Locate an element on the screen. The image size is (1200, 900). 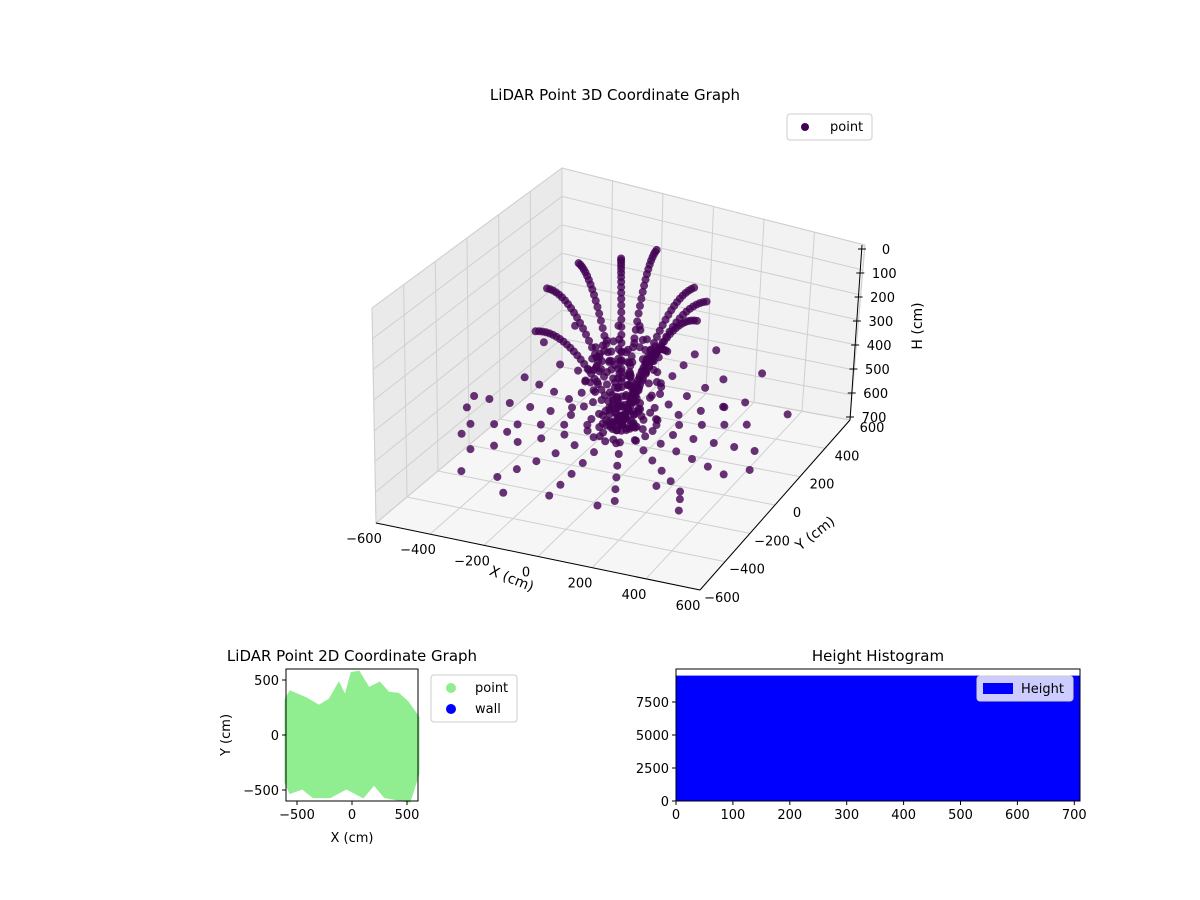
y-tick-label-2d: 0 is located at coordinates (275, 736).